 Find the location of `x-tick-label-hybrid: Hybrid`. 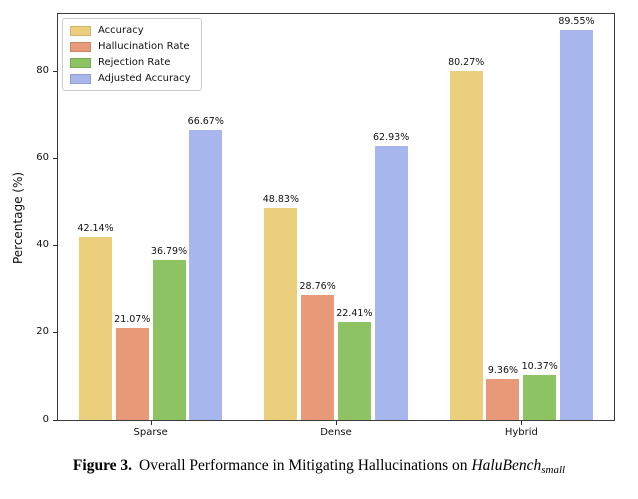

x-tick-label-hybrid: Hybrid is located at coordinates (521, 432).